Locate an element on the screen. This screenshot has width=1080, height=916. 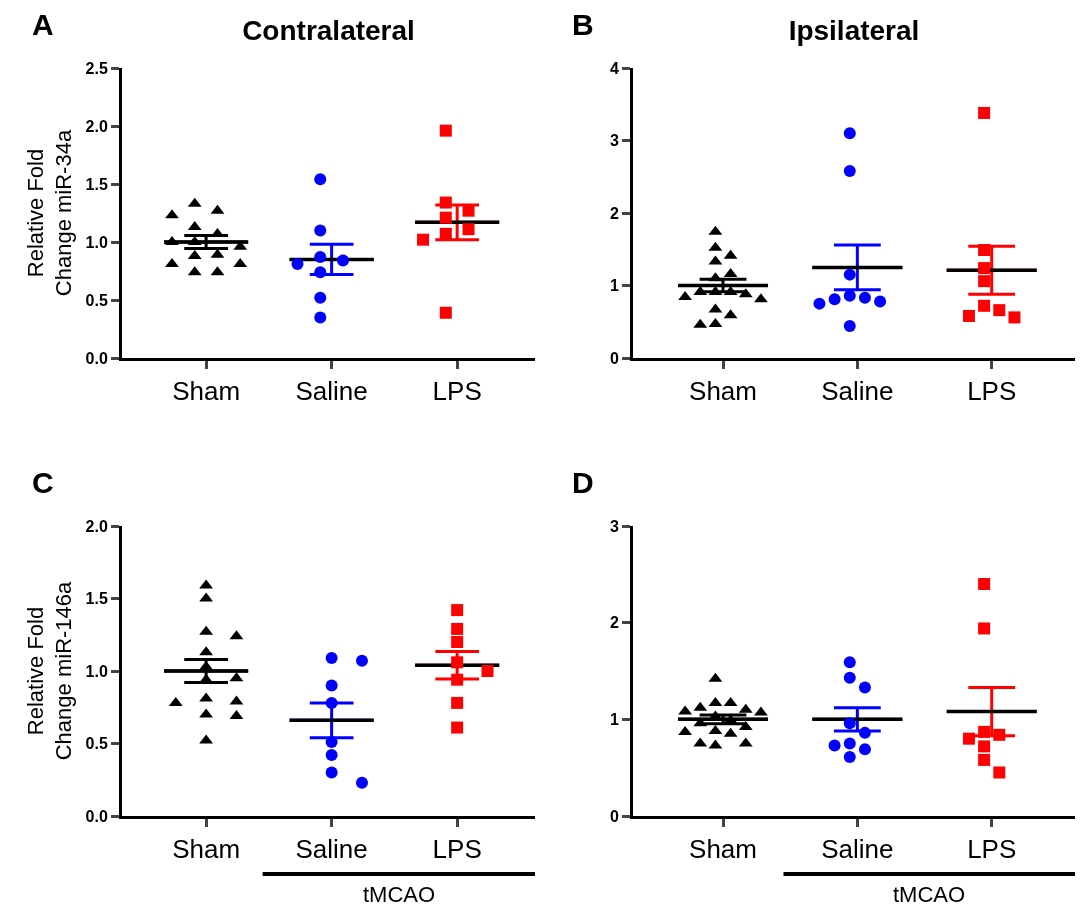
y-axis-title: Relative Fold Change miR-146a is located at coordinates (49, 670).